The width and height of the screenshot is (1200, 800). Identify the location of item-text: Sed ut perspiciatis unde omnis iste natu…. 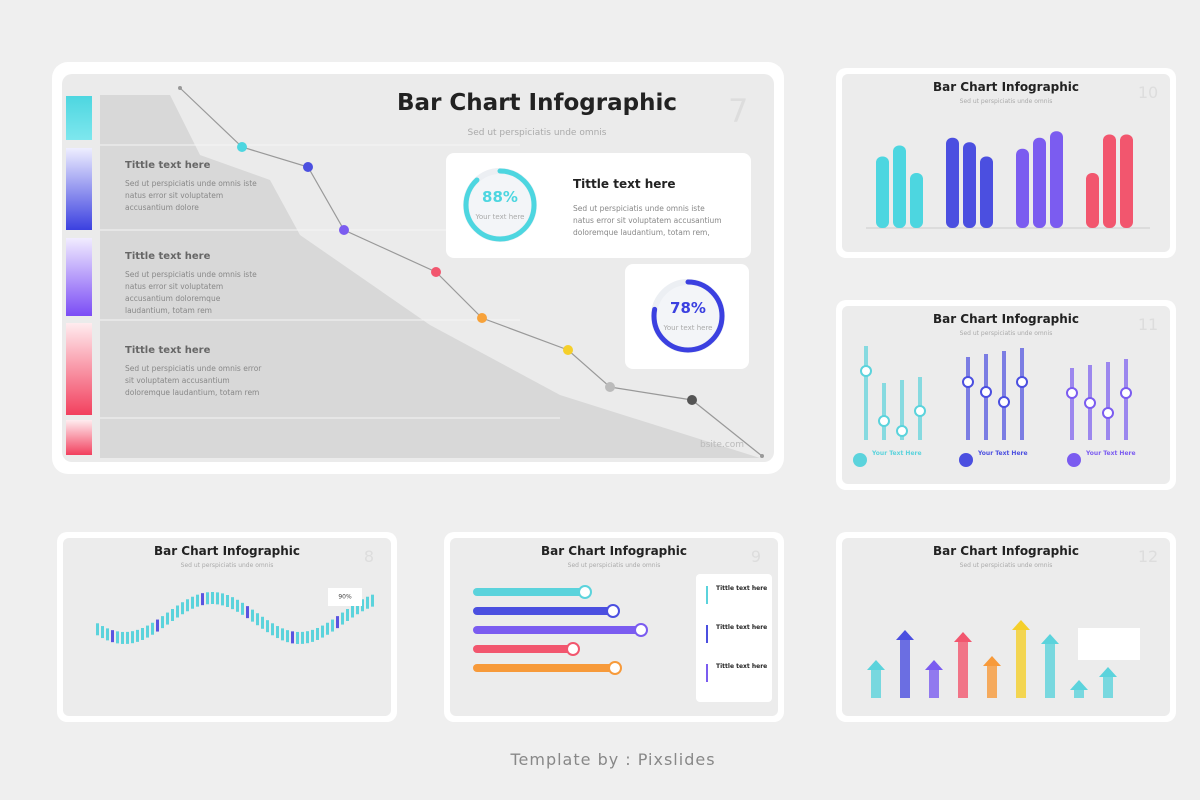
(191, 195).